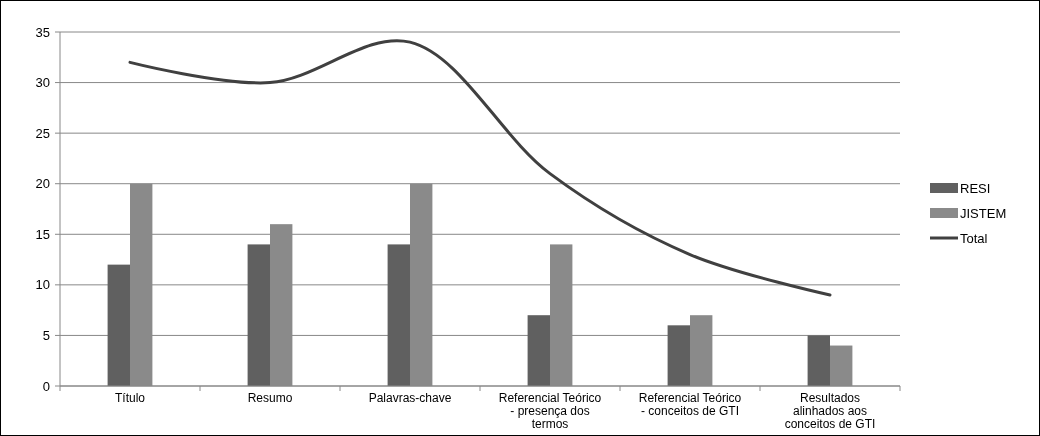 The image size is (1040, 436). I want to click on y-tick-label: 15, so click(42, 234).